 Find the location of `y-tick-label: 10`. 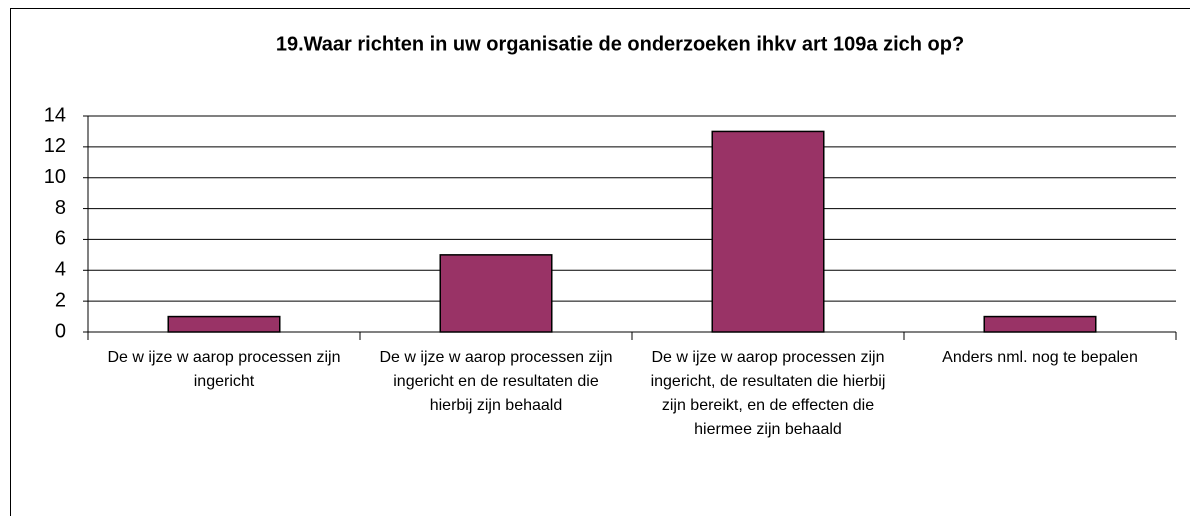

y-tick-label: 10 is located at coordinates (55, 177).